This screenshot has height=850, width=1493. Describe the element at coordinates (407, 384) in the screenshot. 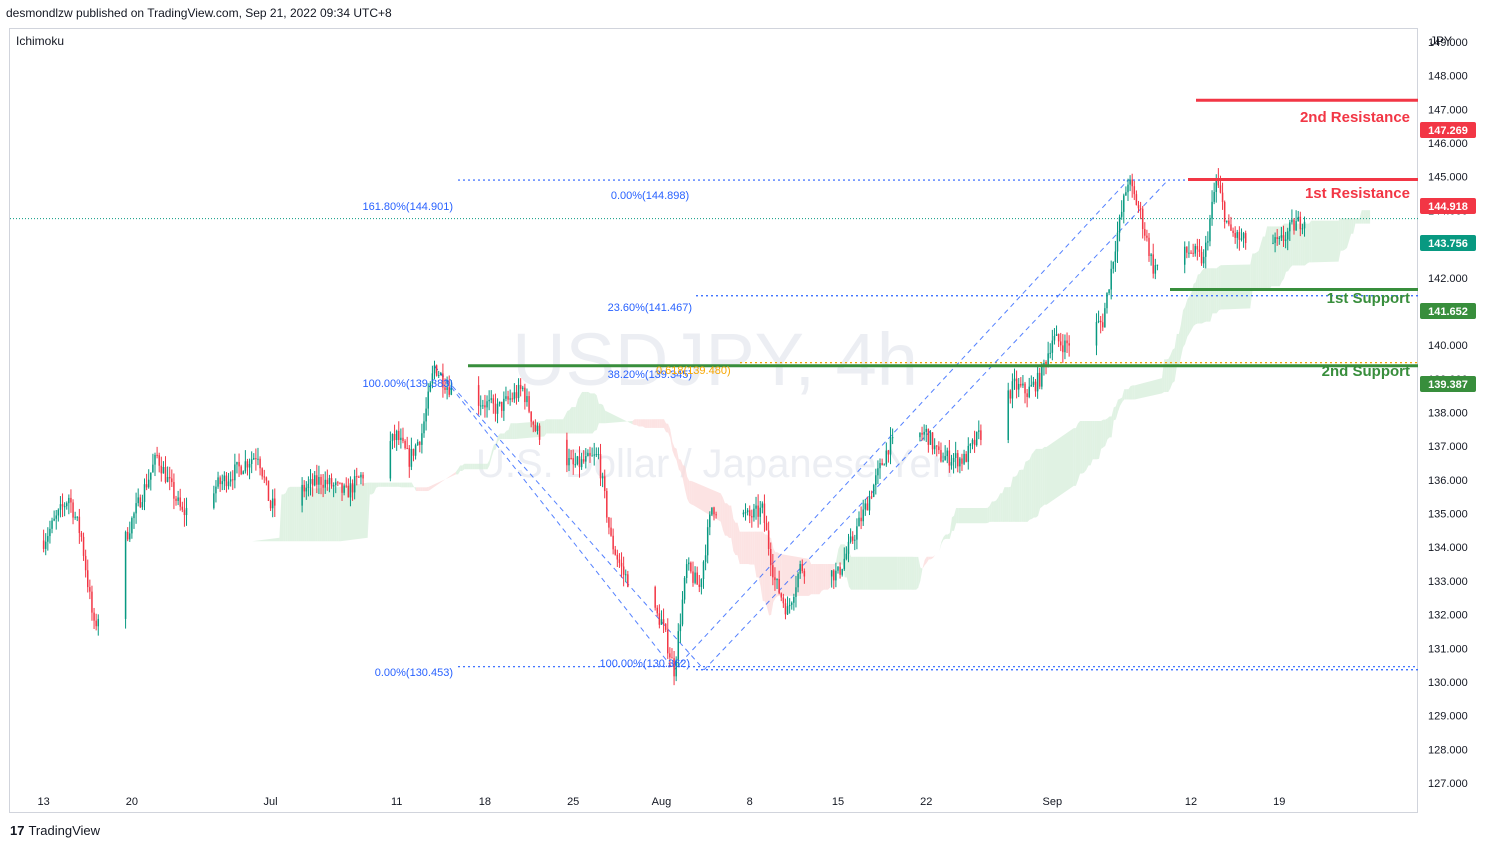

I see `fib-label-100-top: 100.00%(139.383)` at that location.